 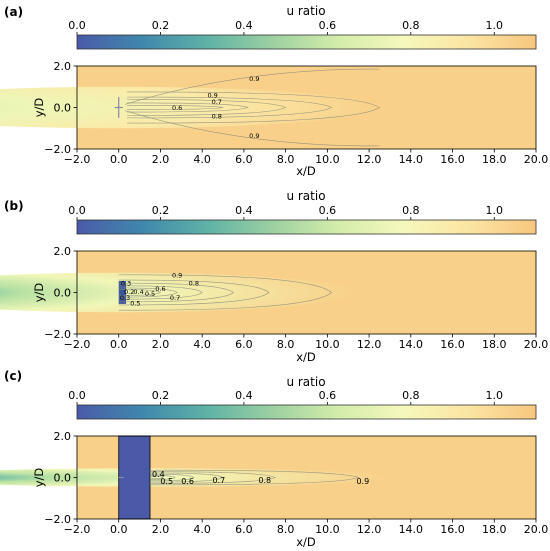 I want to click on contour-label: 0.4, so click(x=158, y=474).